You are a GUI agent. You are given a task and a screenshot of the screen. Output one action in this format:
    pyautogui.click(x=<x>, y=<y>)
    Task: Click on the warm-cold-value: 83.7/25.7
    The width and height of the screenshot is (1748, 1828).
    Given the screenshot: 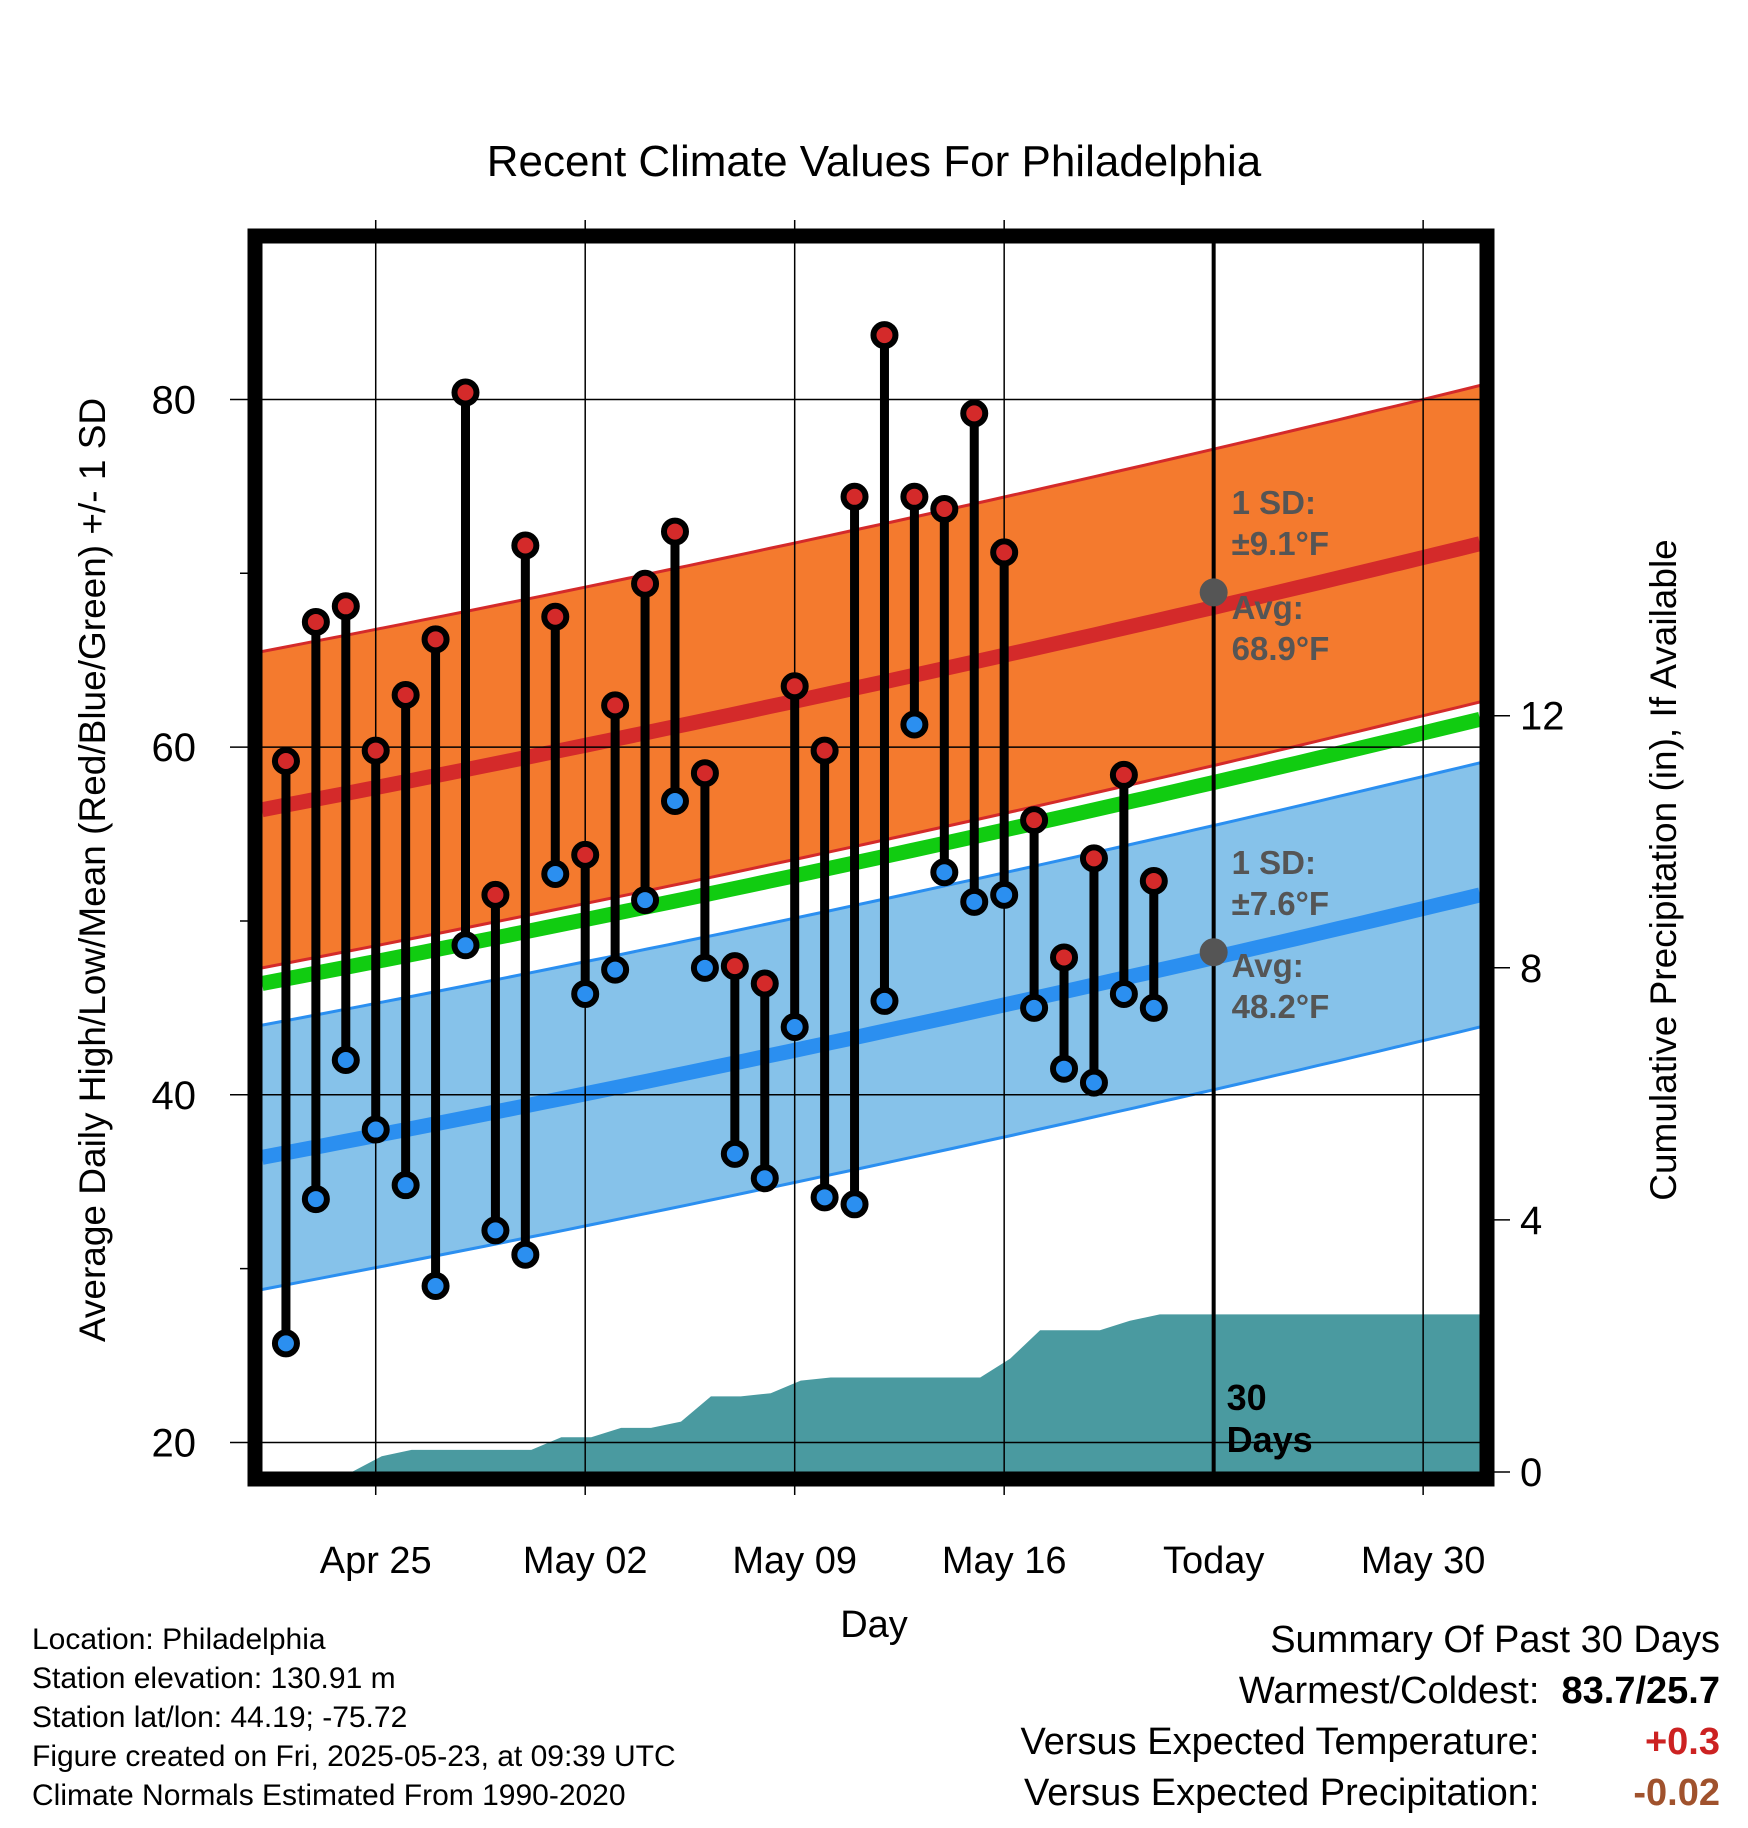 What is the action you would take?
    pyautogui.click(x=1640, y=1691)
    